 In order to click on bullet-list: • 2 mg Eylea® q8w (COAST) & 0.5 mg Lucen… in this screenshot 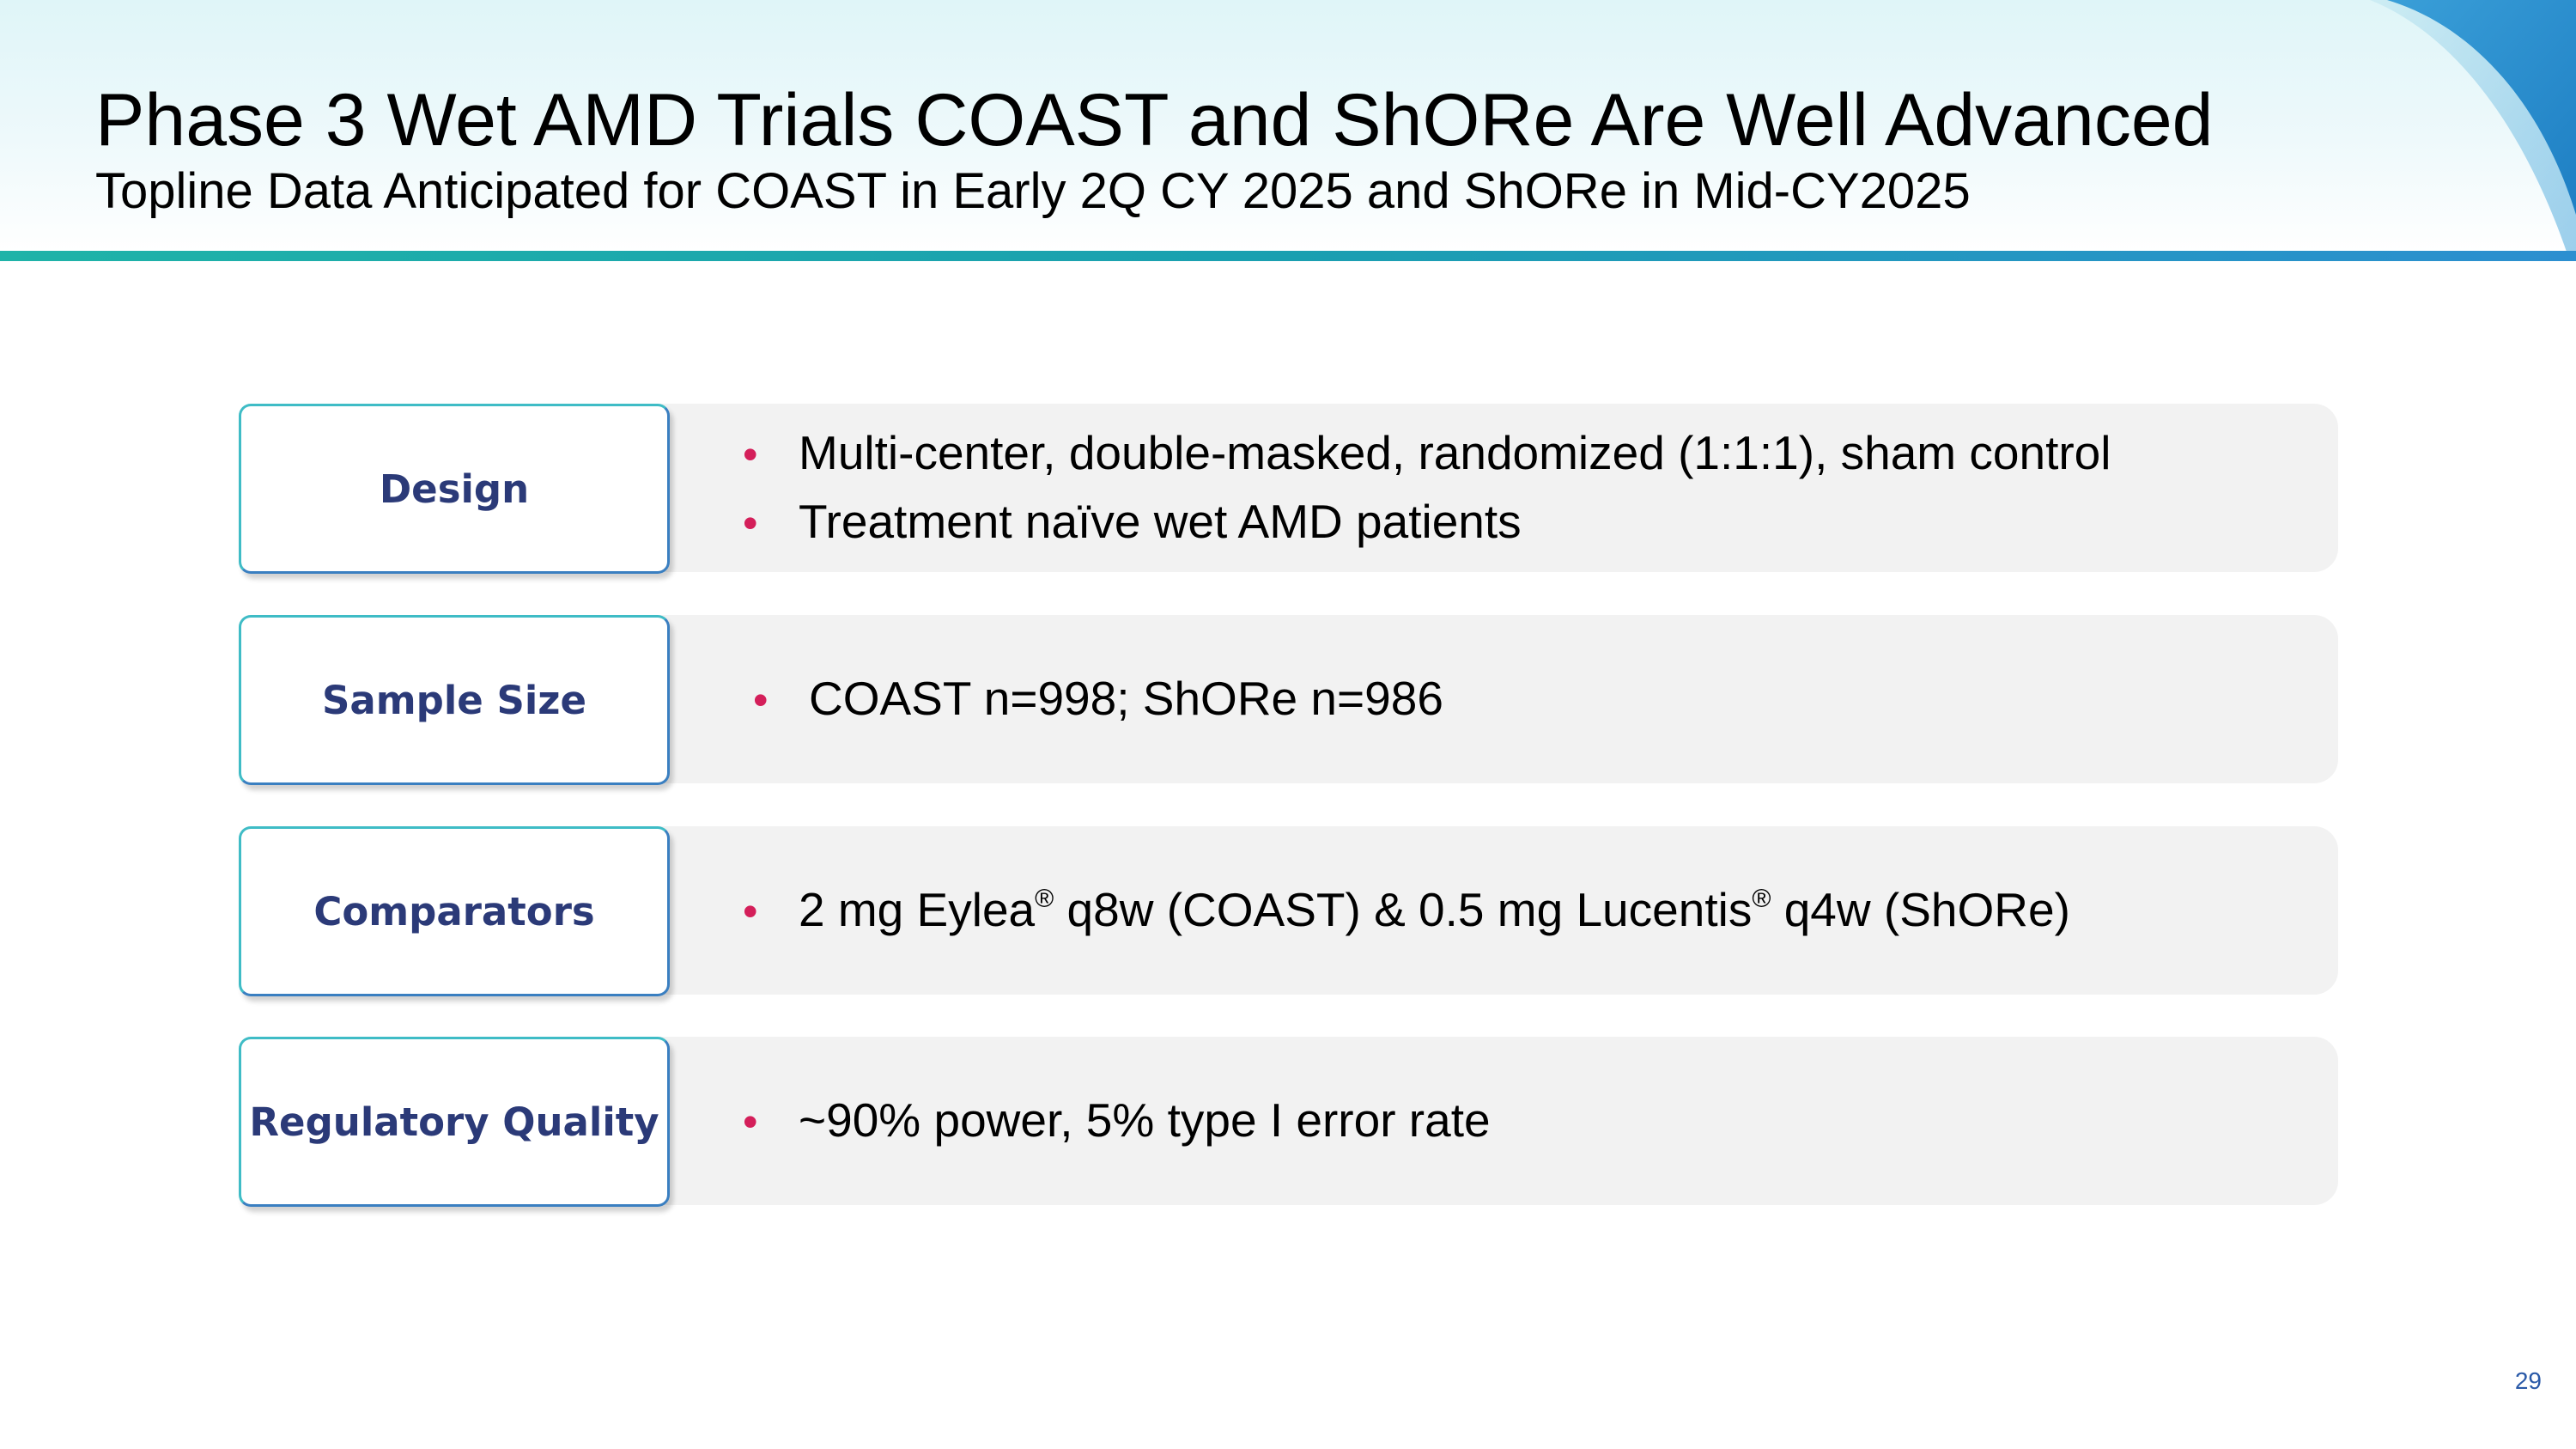, I will do `click(1393, 910)`.